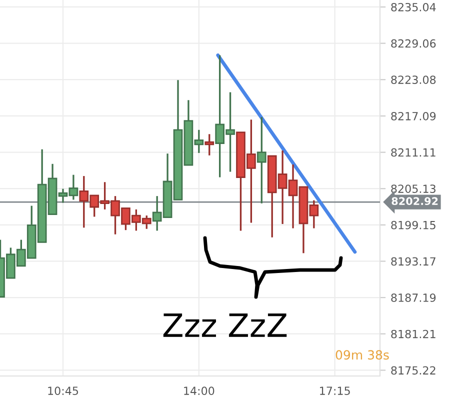 This screenshot has width=459, height=399. Describe the element at coordinates (225, 325) in the screenshot. I see `annotation: Zzz ZzZ` at that location.